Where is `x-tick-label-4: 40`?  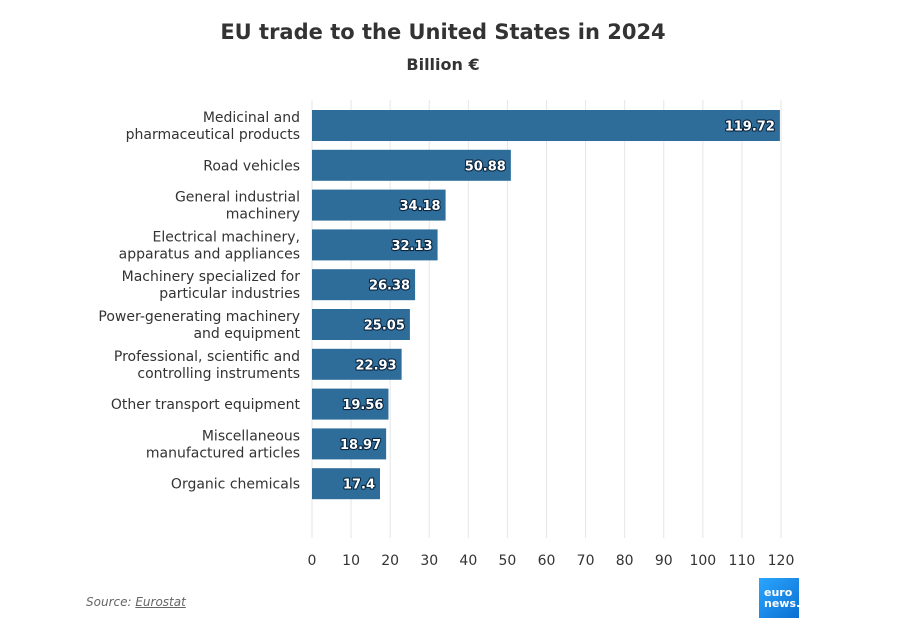 x-tick-label-4: 40 is located at coordinates (468, 561).